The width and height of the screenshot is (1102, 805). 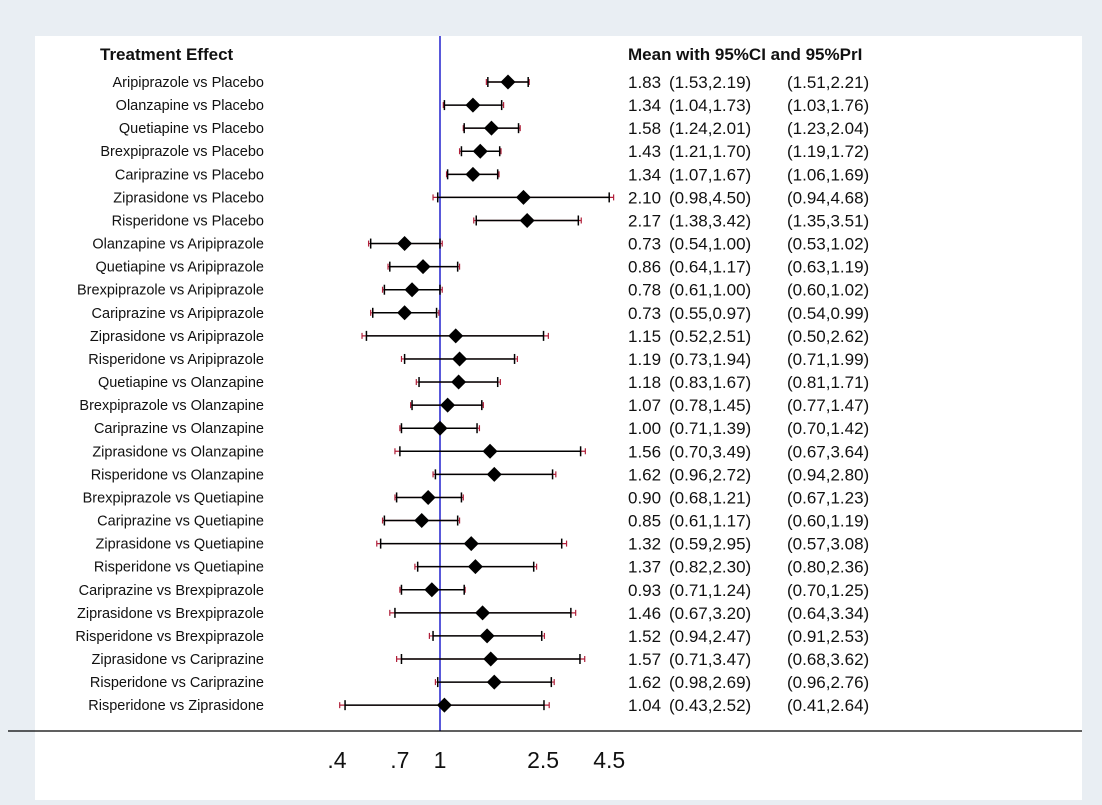 I want to click on row-label: Risperidone vs Brexpiprazole, so click(x=169, y=637).